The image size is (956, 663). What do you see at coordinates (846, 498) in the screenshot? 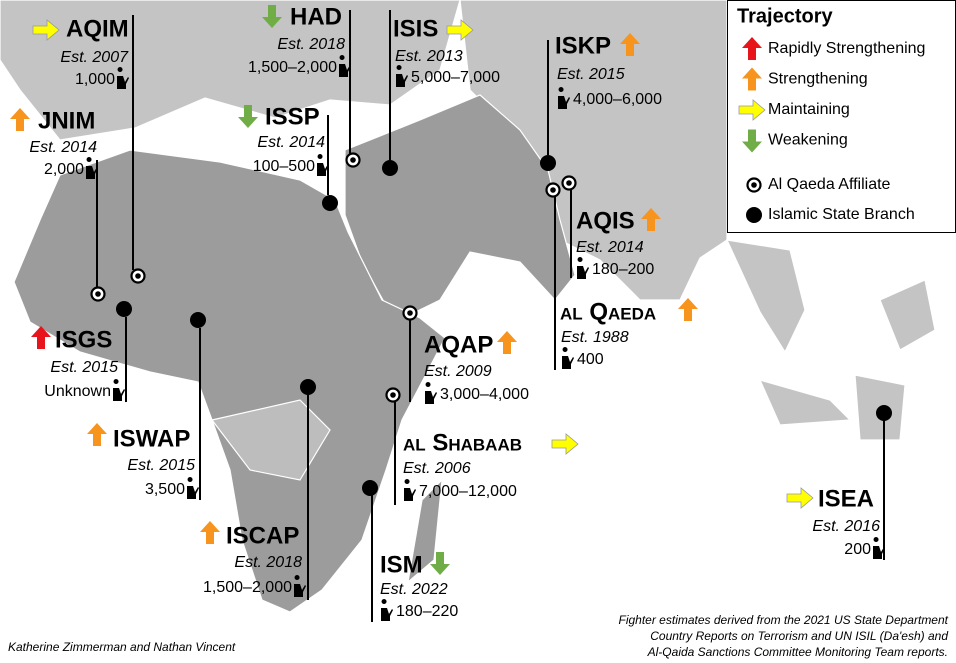
I see `group-name: ISEA` at bounding box center [846, 498].